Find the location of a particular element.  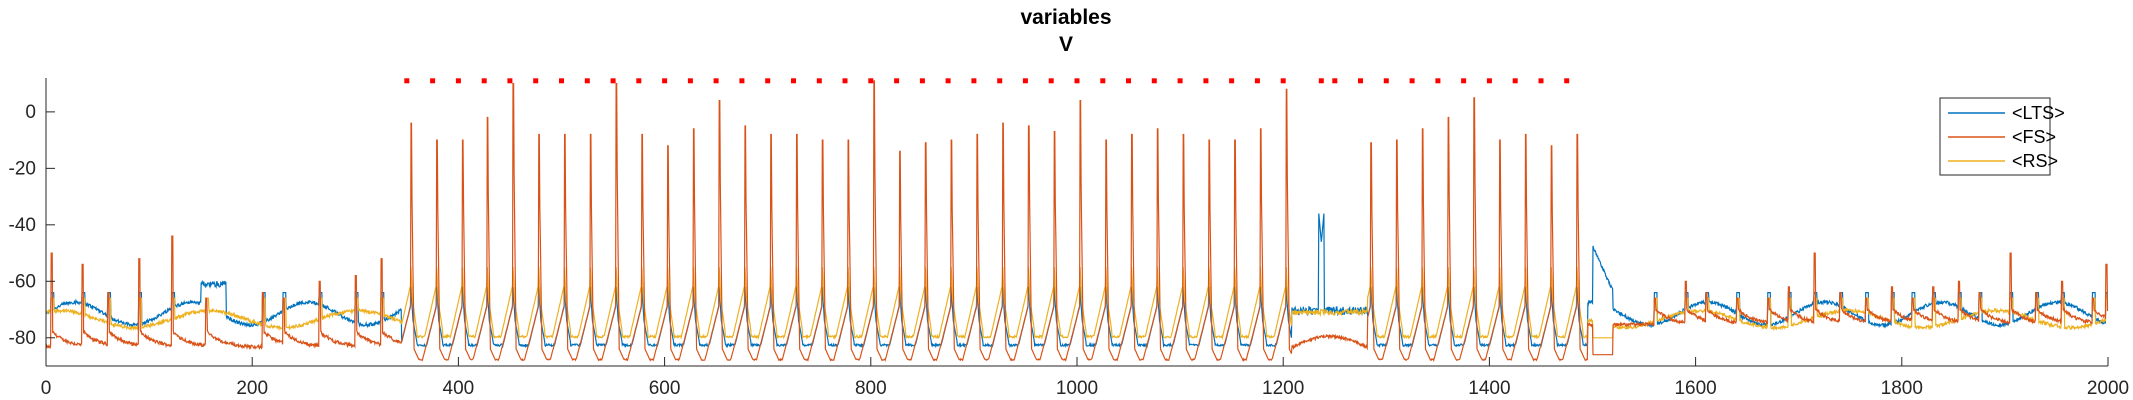

x-tick-label: 1800 is located at coordinates (1902, 388).